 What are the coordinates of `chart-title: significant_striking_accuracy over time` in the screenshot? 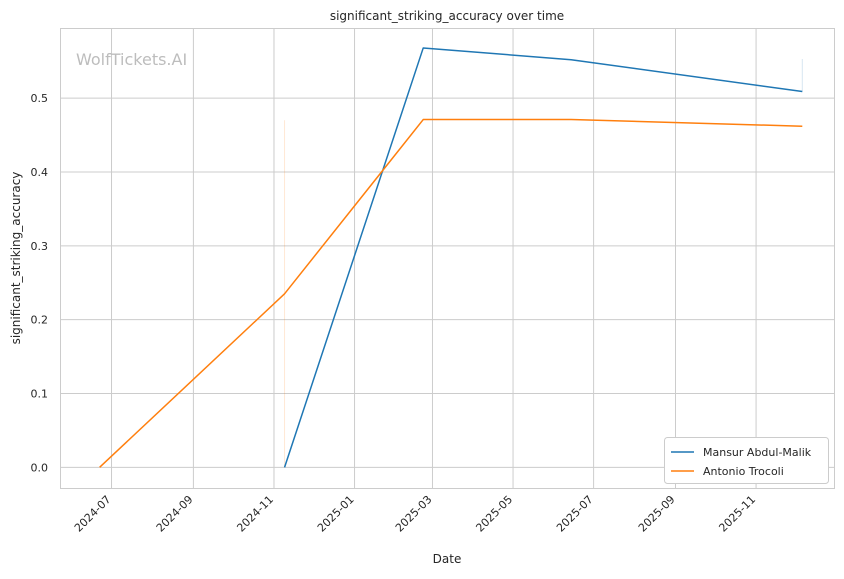 It's located at (447, 16).